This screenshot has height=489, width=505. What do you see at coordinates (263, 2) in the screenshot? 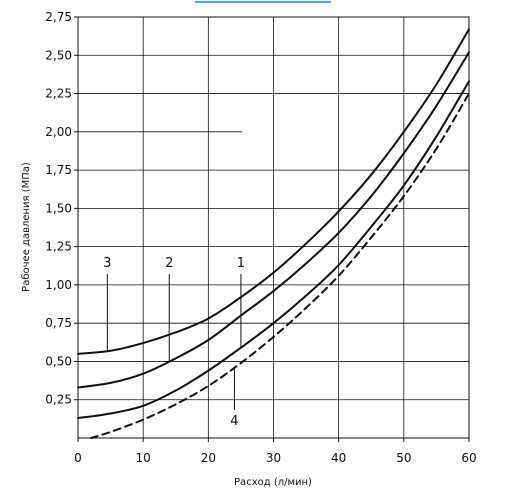
I see `top-accent-line` at bounding box center [263, 2].